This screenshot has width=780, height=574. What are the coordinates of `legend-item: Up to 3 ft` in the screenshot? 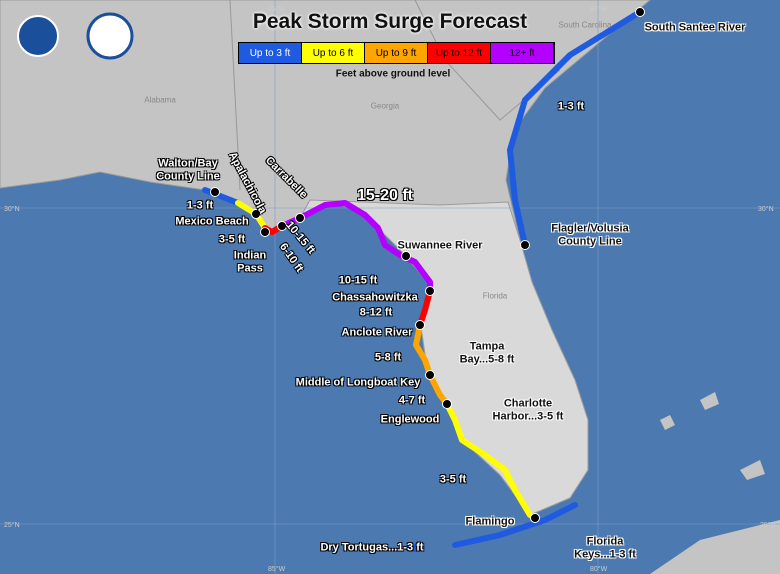 It's located at (270, 53).